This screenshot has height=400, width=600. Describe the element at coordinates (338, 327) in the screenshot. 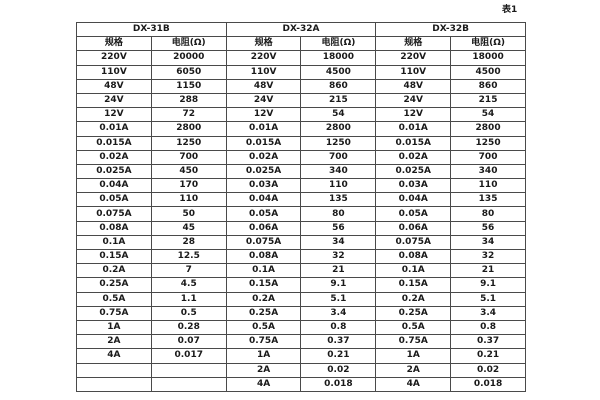

I see `resistance-cell: 0.8` at that location.